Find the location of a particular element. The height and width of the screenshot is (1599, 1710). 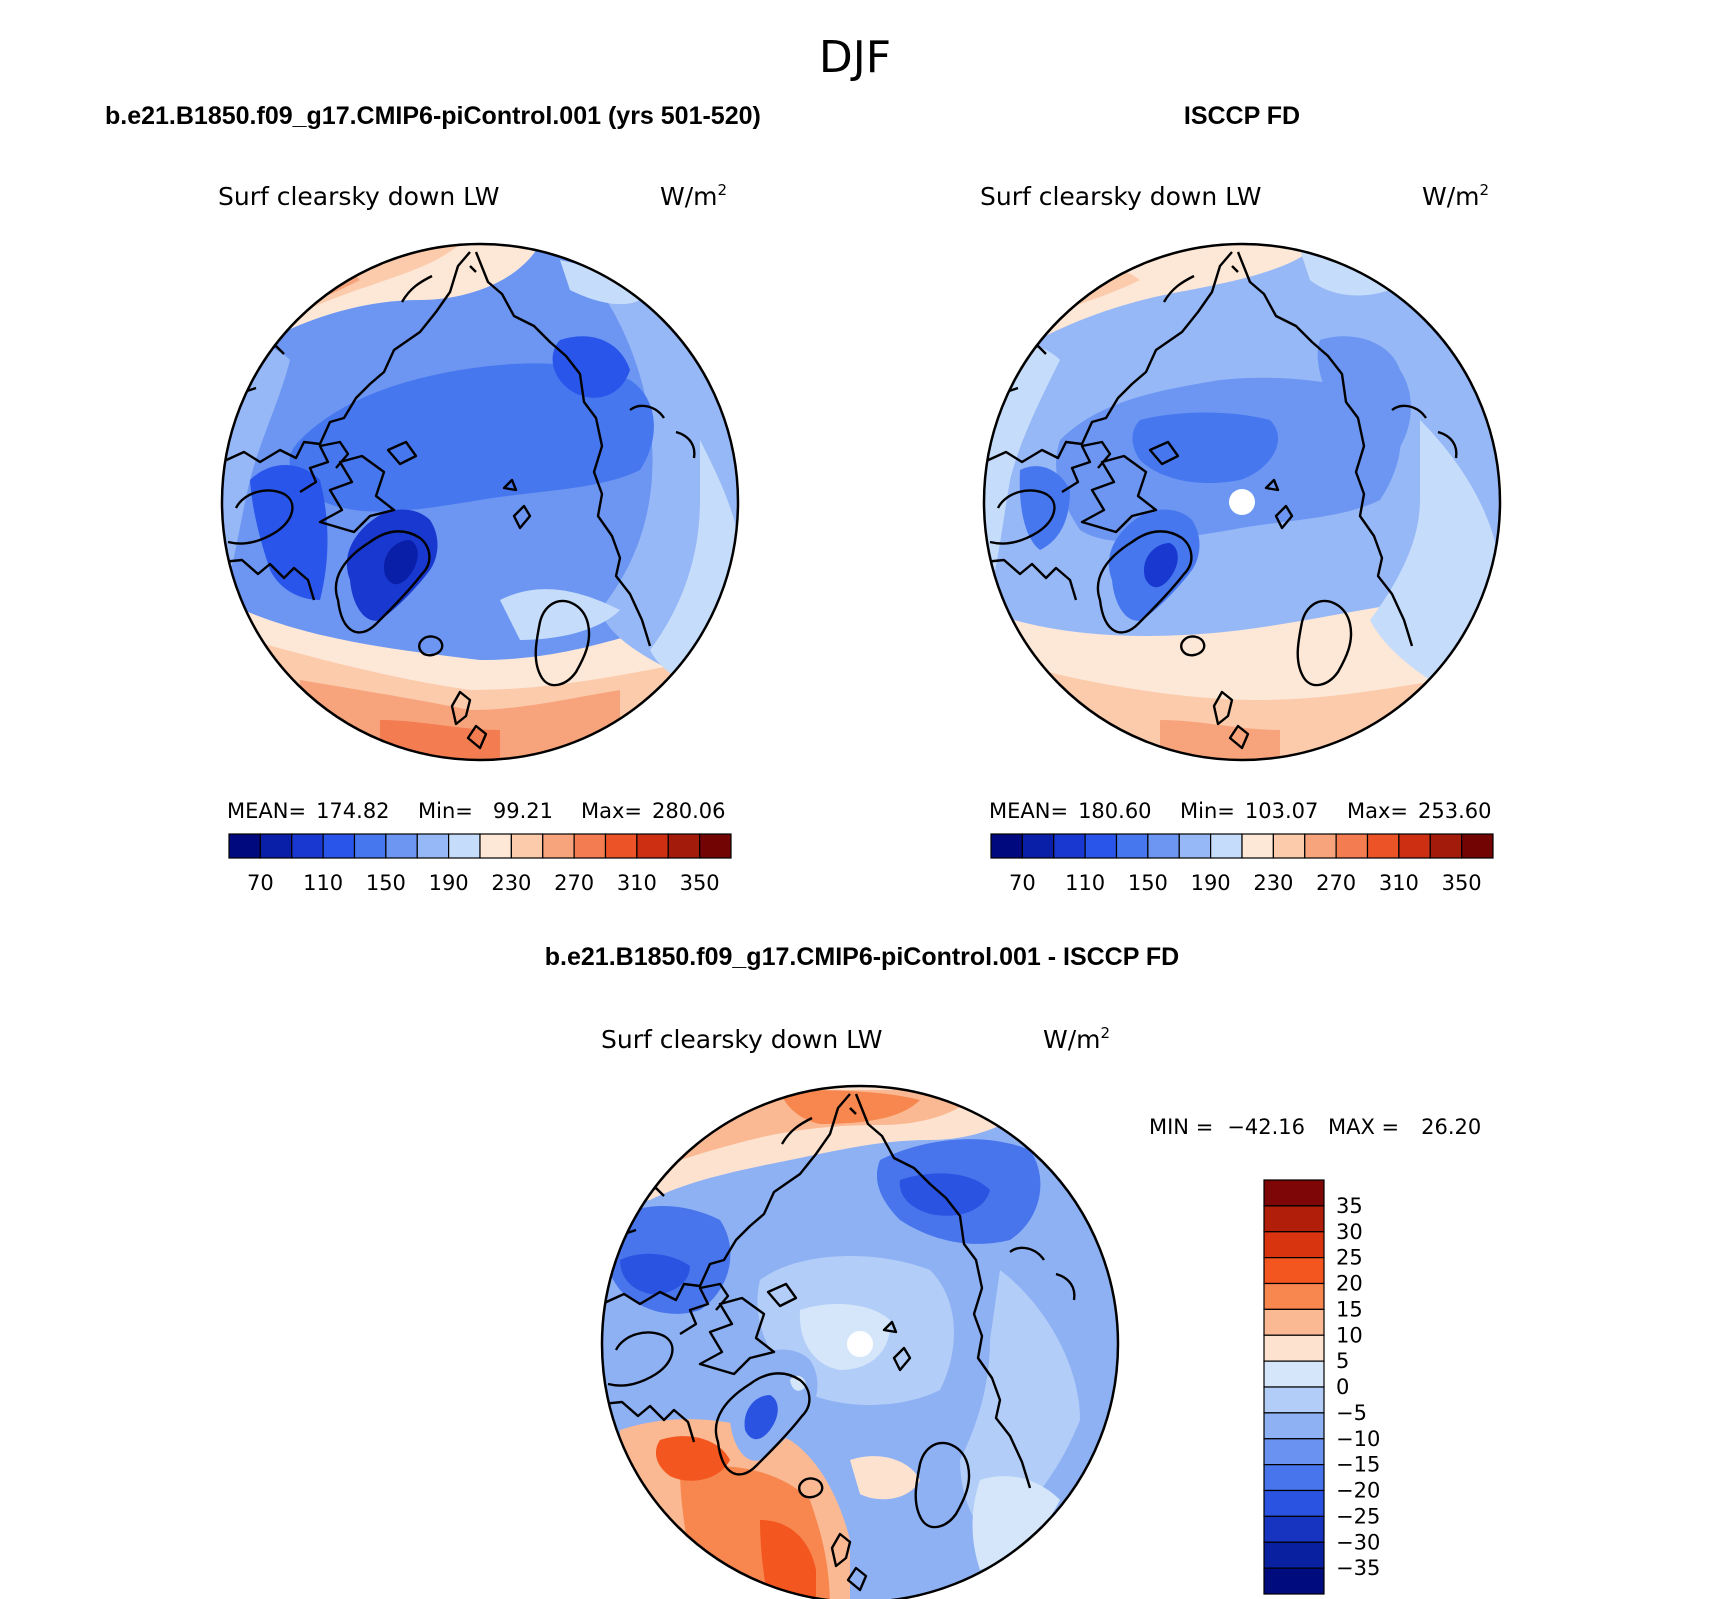

colorbar-obs-tick-label: 110 is located at coordinates (1085, 883).